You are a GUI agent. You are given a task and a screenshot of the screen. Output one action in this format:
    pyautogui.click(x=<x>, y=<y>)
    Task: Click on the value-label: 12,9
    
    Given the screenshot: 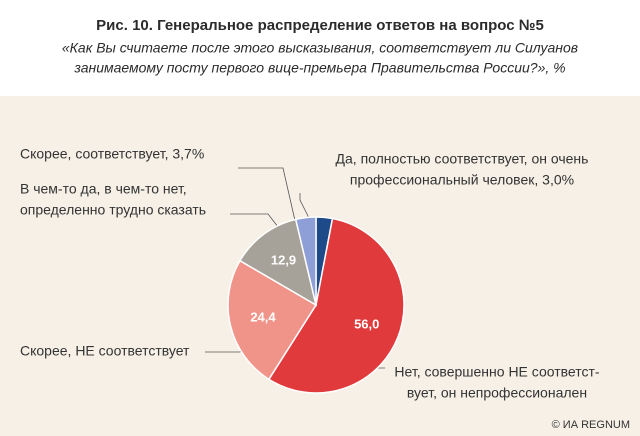 What is the action you would take?
    pyautogui.click(x=283, y=260)
    